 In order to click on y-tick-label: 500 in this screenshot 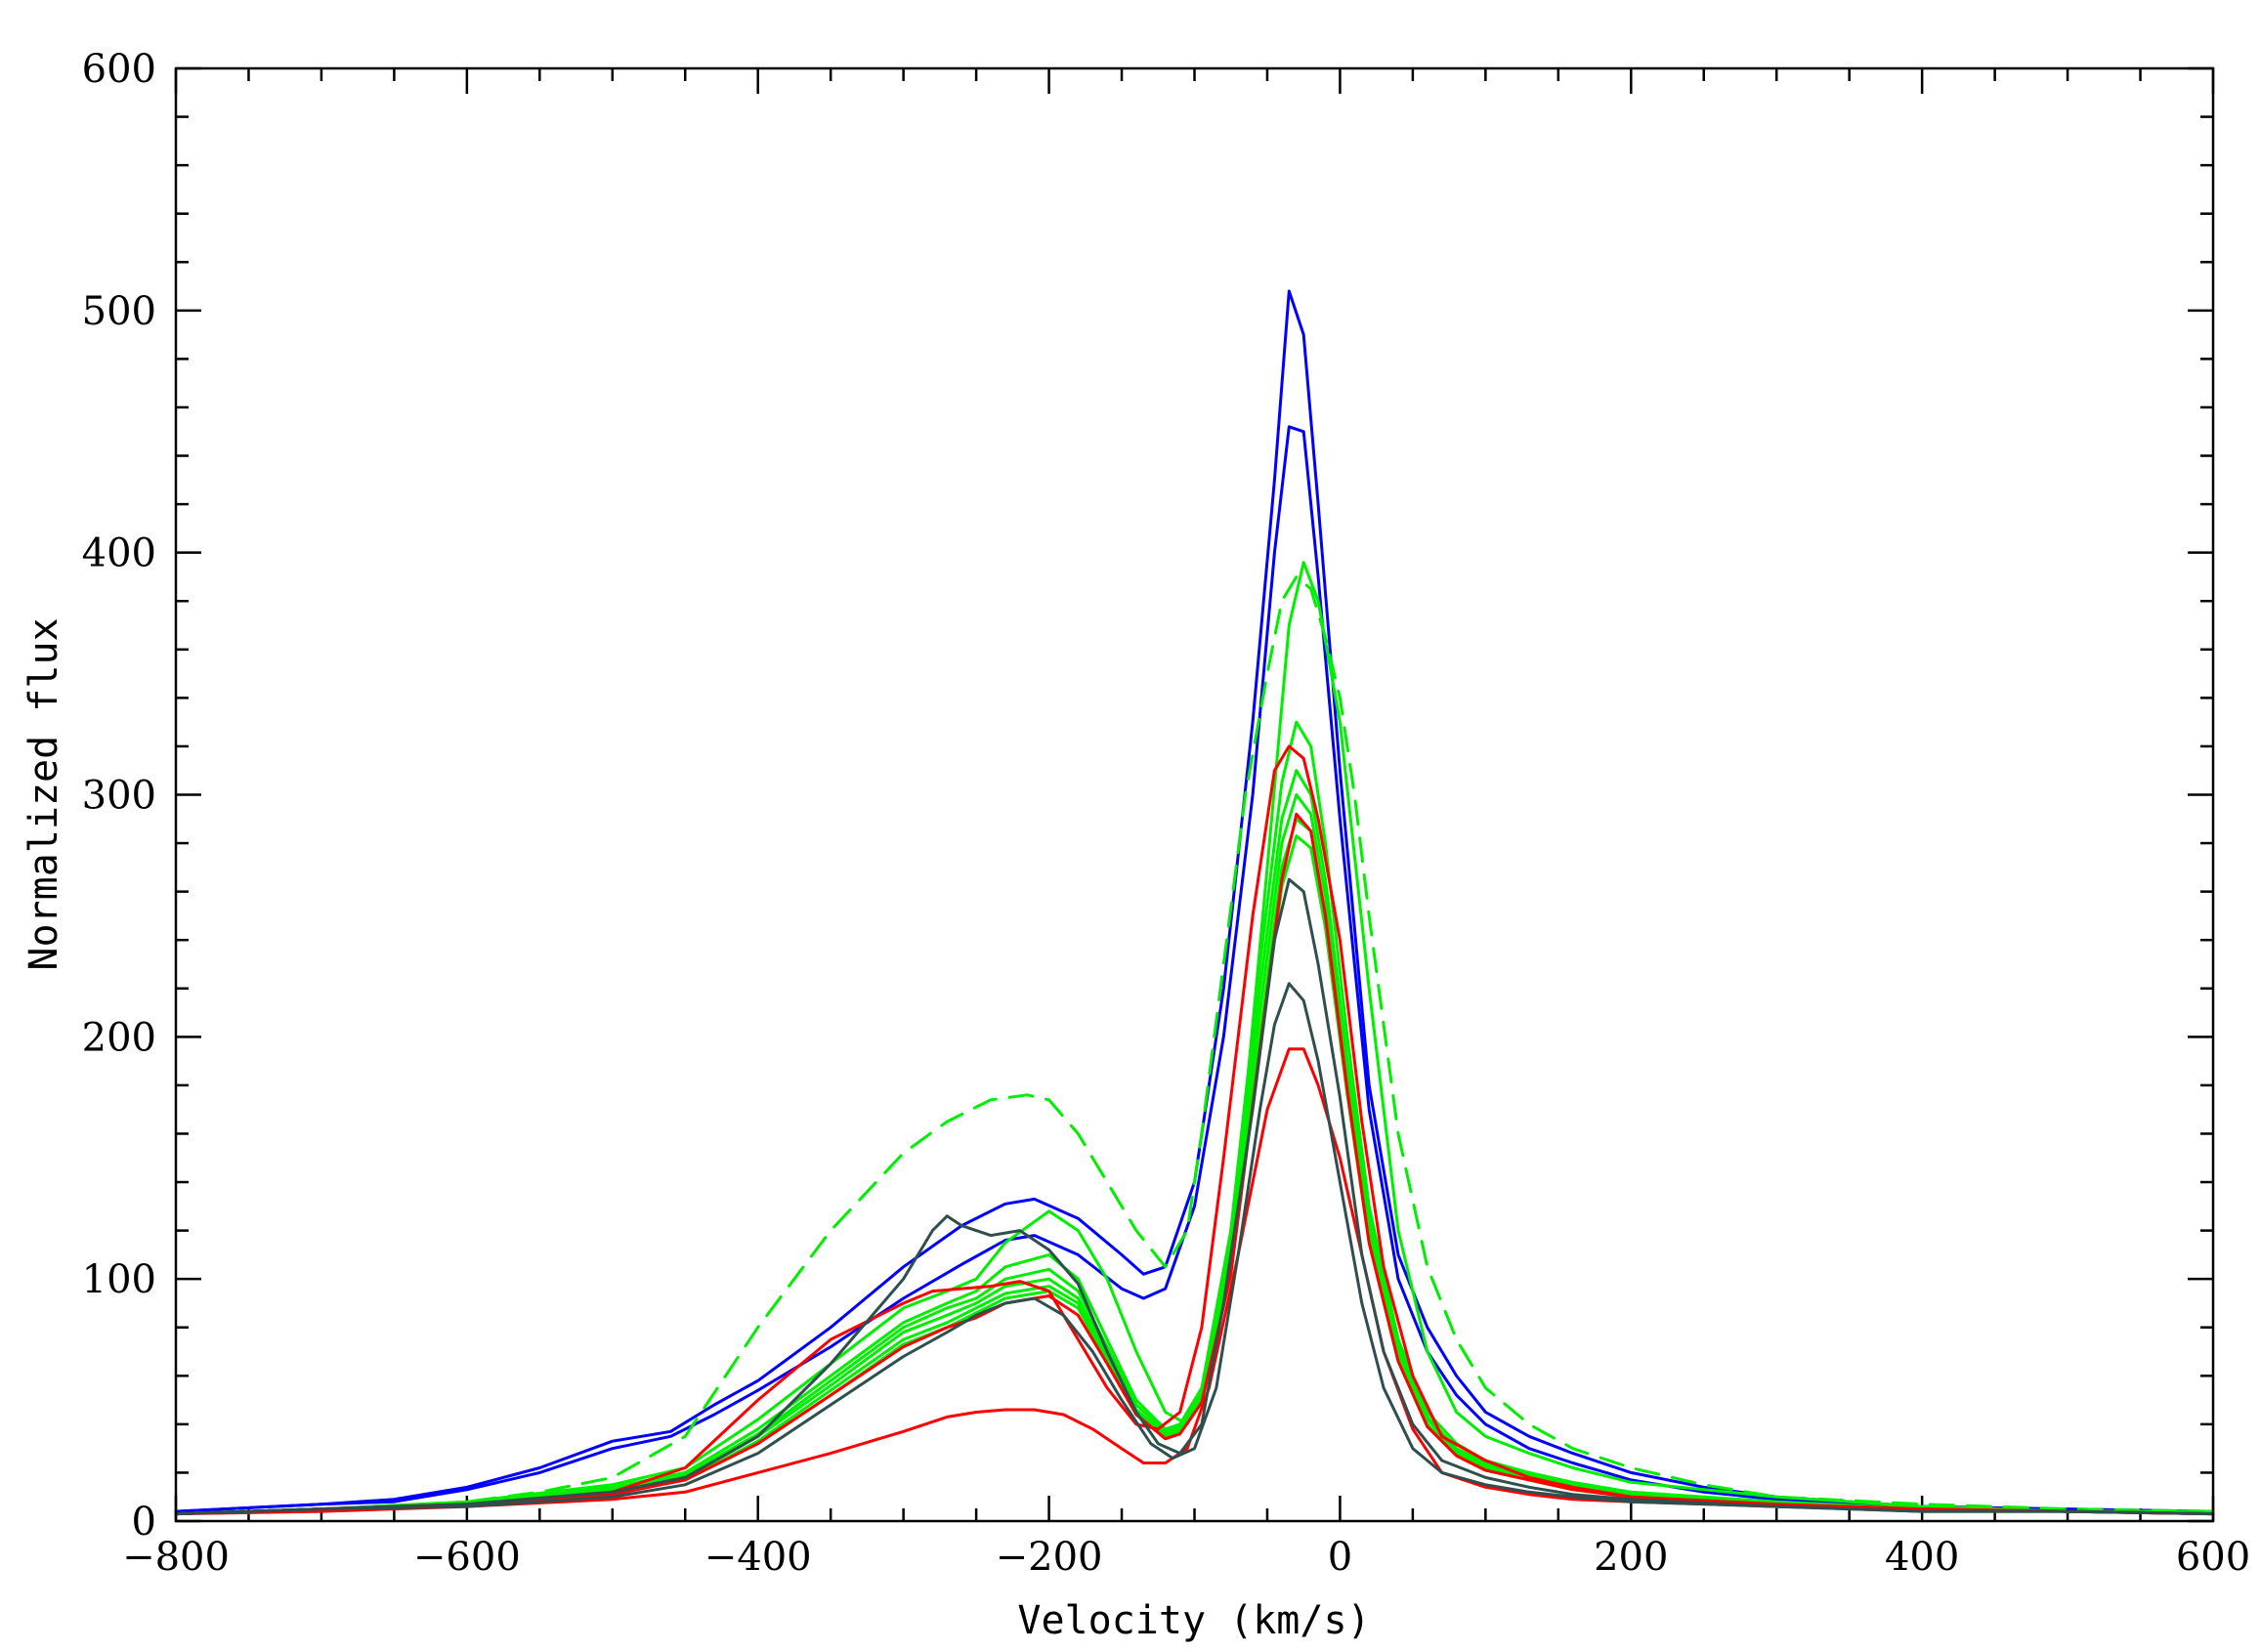, I will do `click(119, 311)`.